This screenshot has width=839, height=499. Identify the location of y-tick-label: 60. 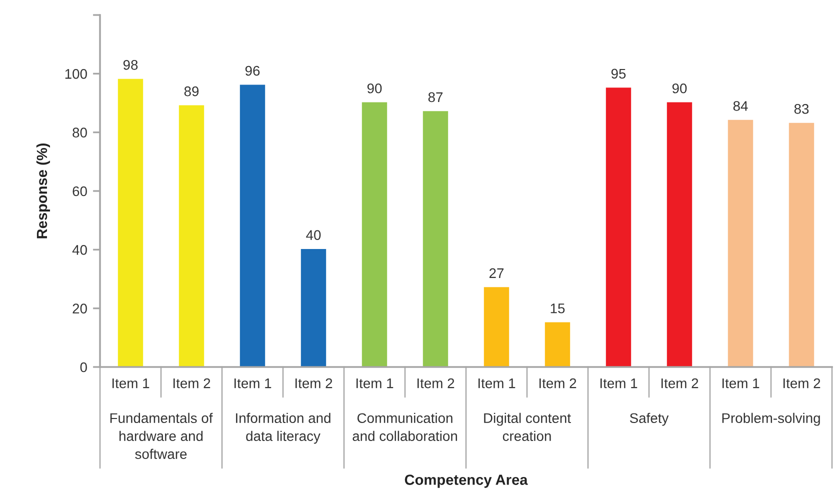
(79, 191).